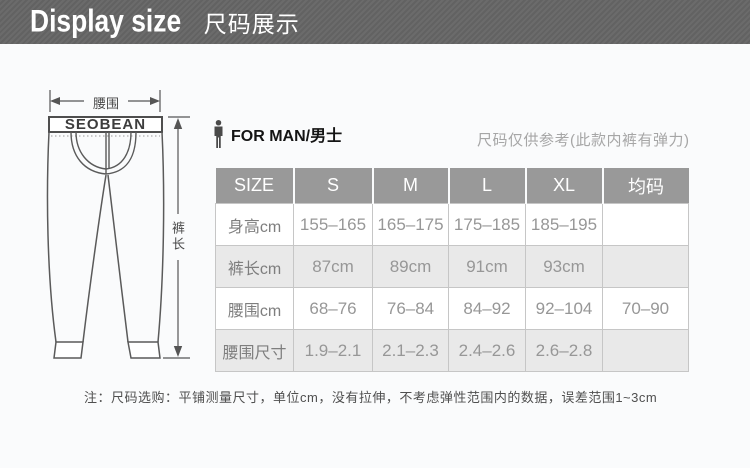 This screenshot has width=750, height=468. Describe the element at coordinates (410, 224) in the screenshot. I see `size-cell: 165–175` at that location.